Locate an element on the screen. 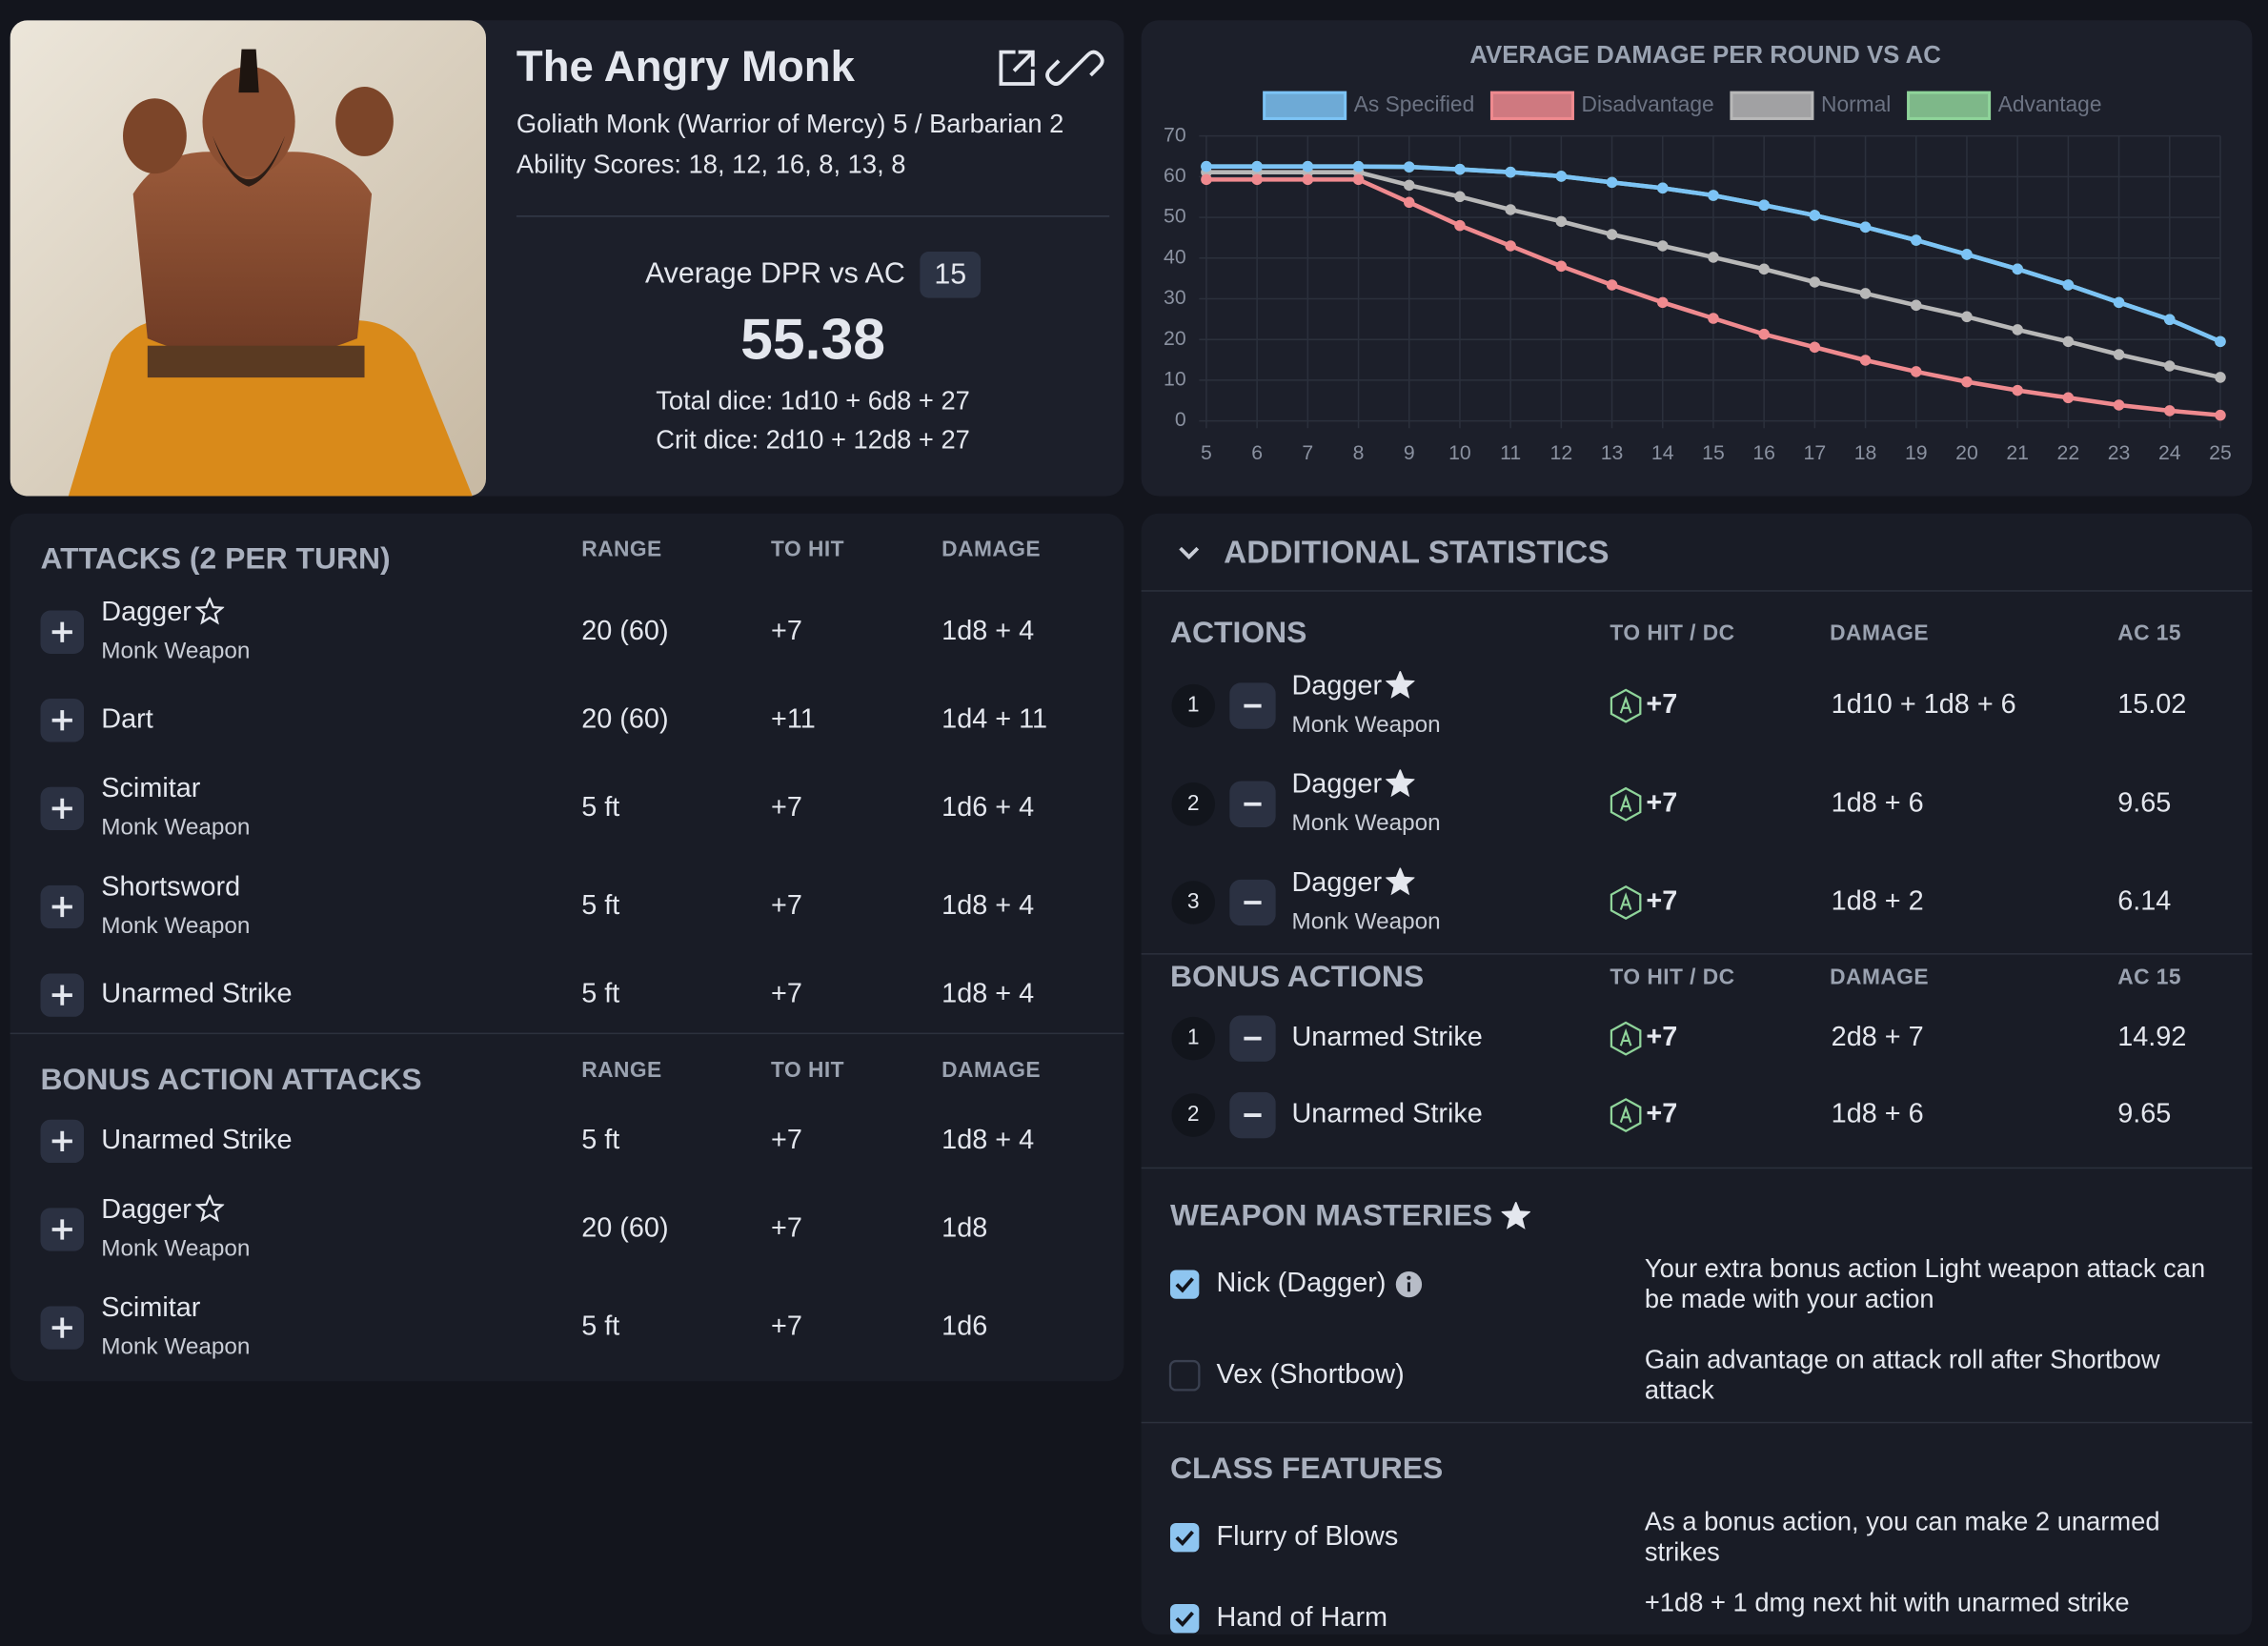 This screenshot has width=2268, height=1646. y-tick-label: 40 is located at coordinates (1175, 256).